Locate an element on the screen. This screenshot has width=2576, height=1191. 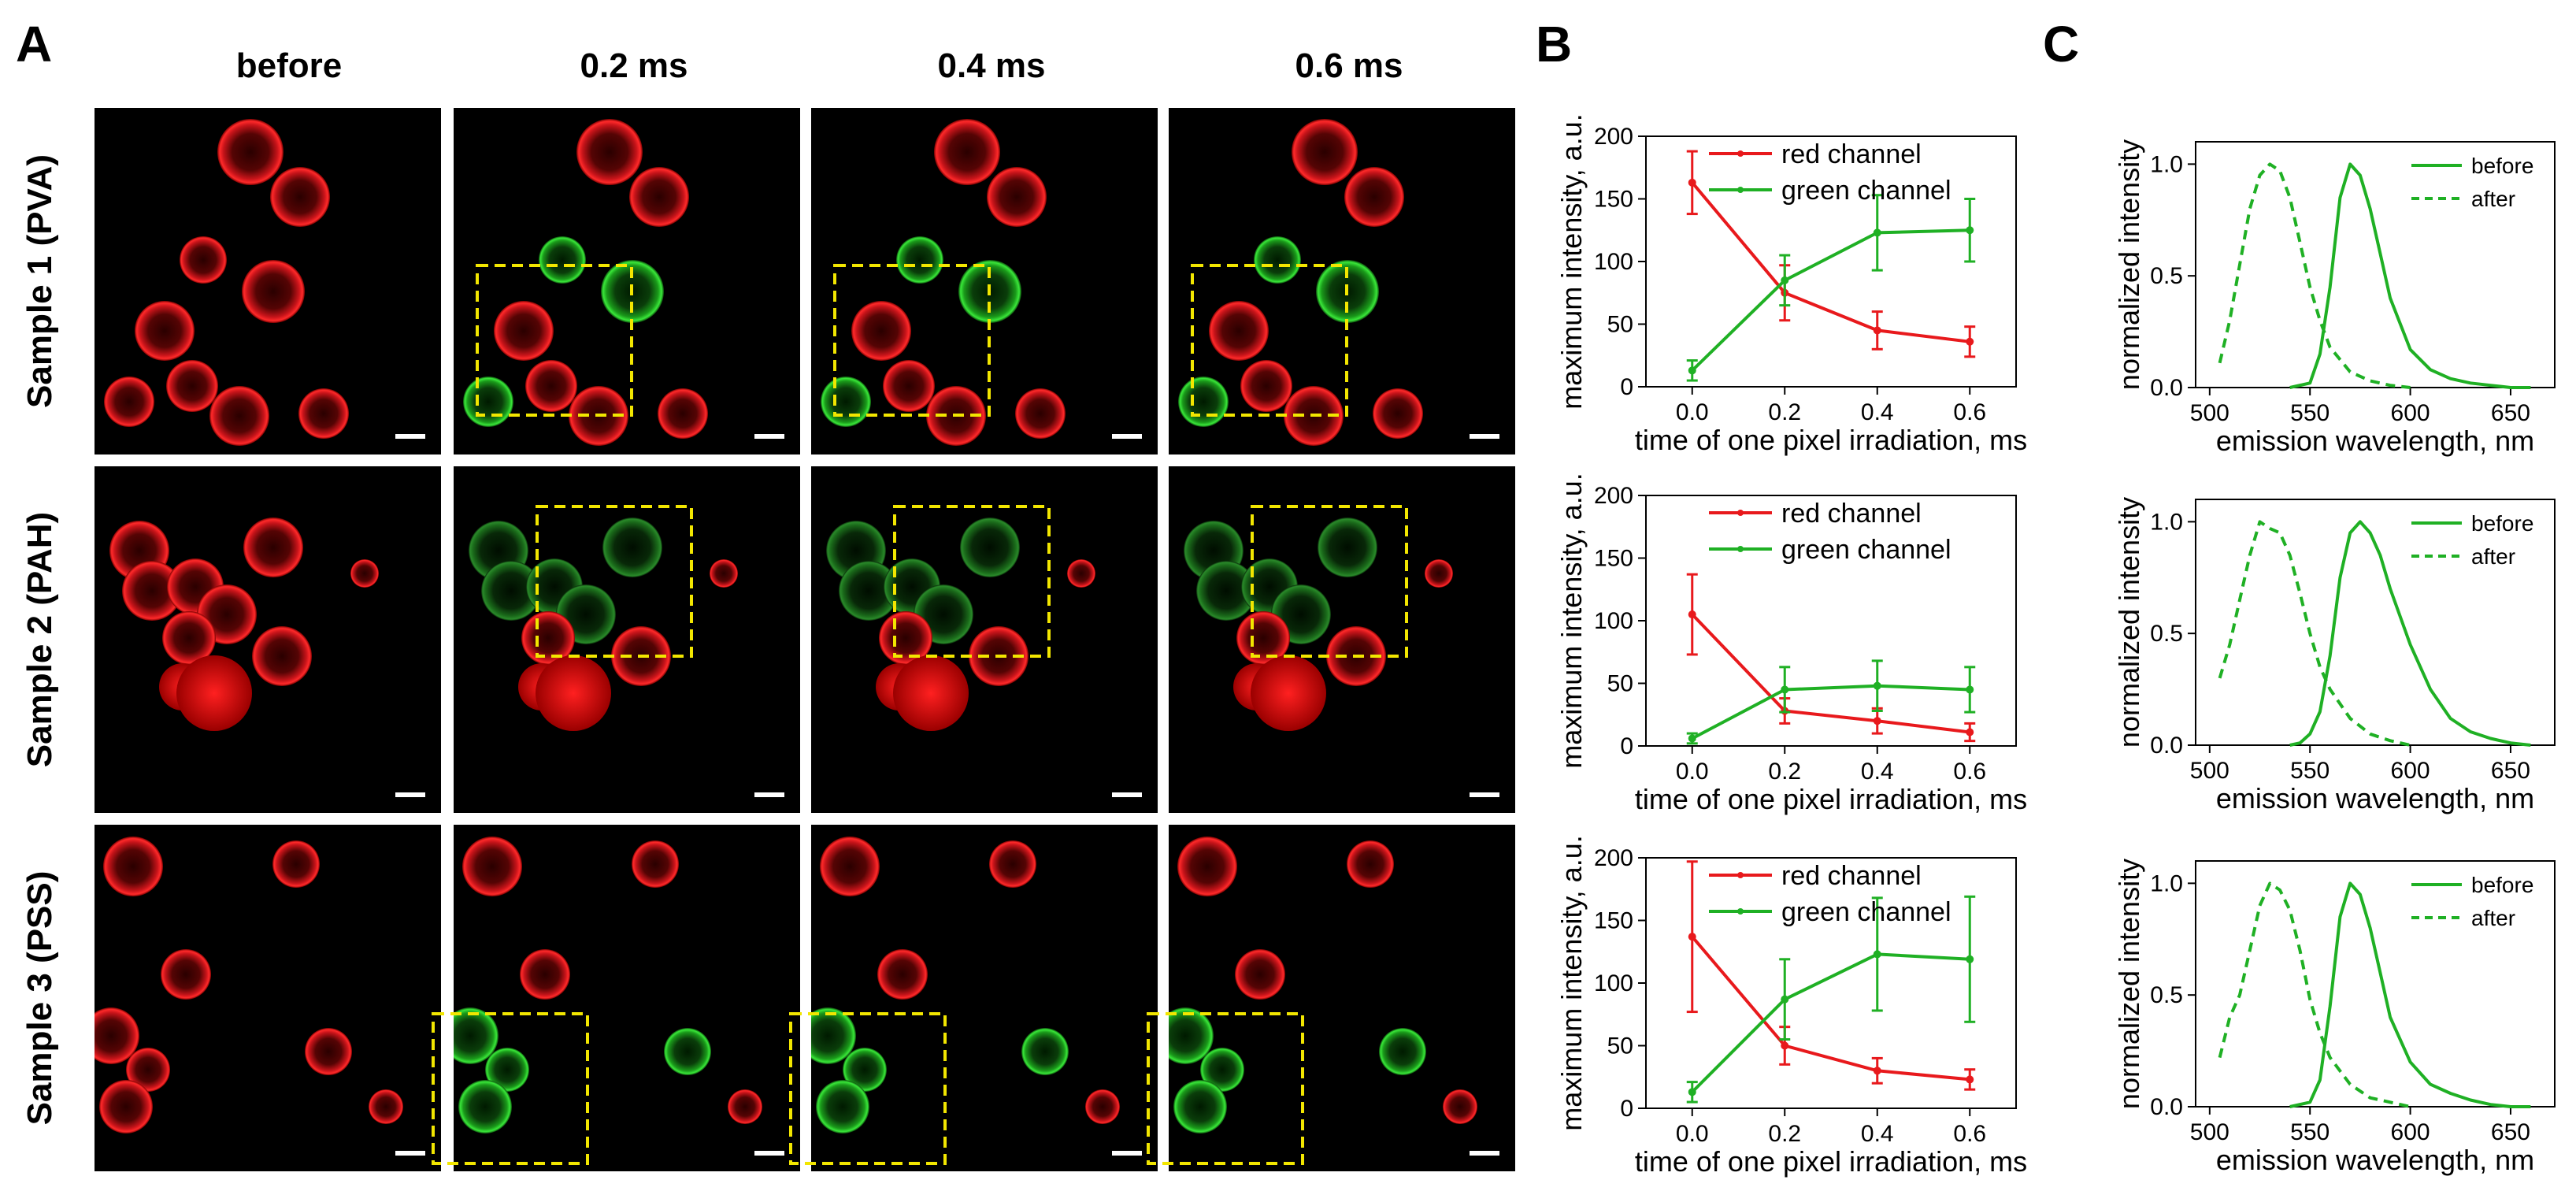
panel-label-c: C is located at coordinates (2061, 44).